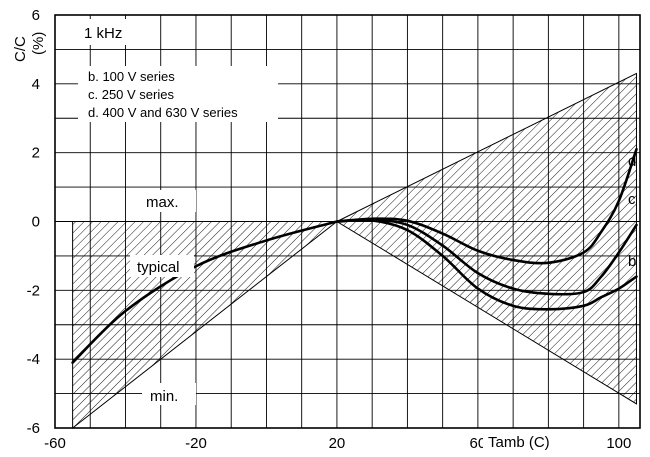 Image resolution: width=650 pixels, height=457 pixels. I want to click on annotation-min-label: min., so click(164, 396).